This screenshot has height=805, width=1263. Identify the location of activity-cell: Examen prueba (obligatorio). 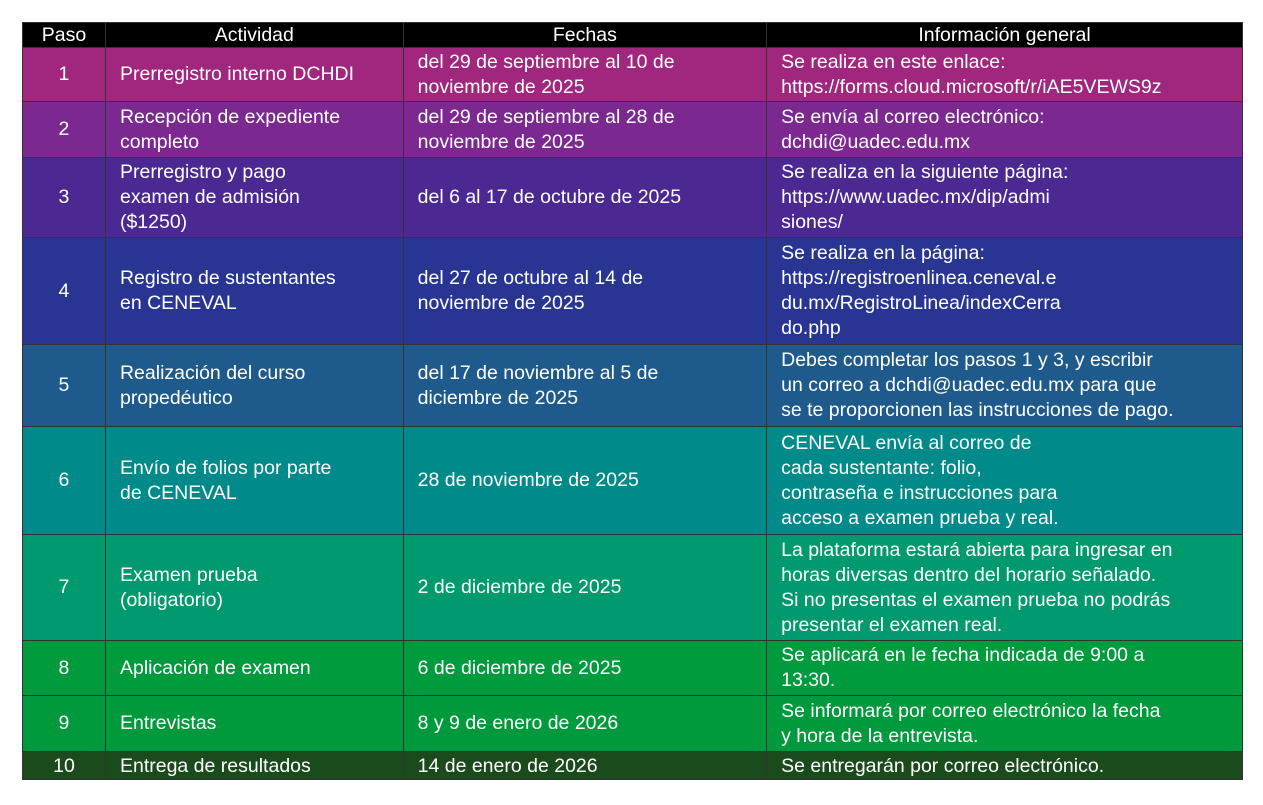
(254, 587).